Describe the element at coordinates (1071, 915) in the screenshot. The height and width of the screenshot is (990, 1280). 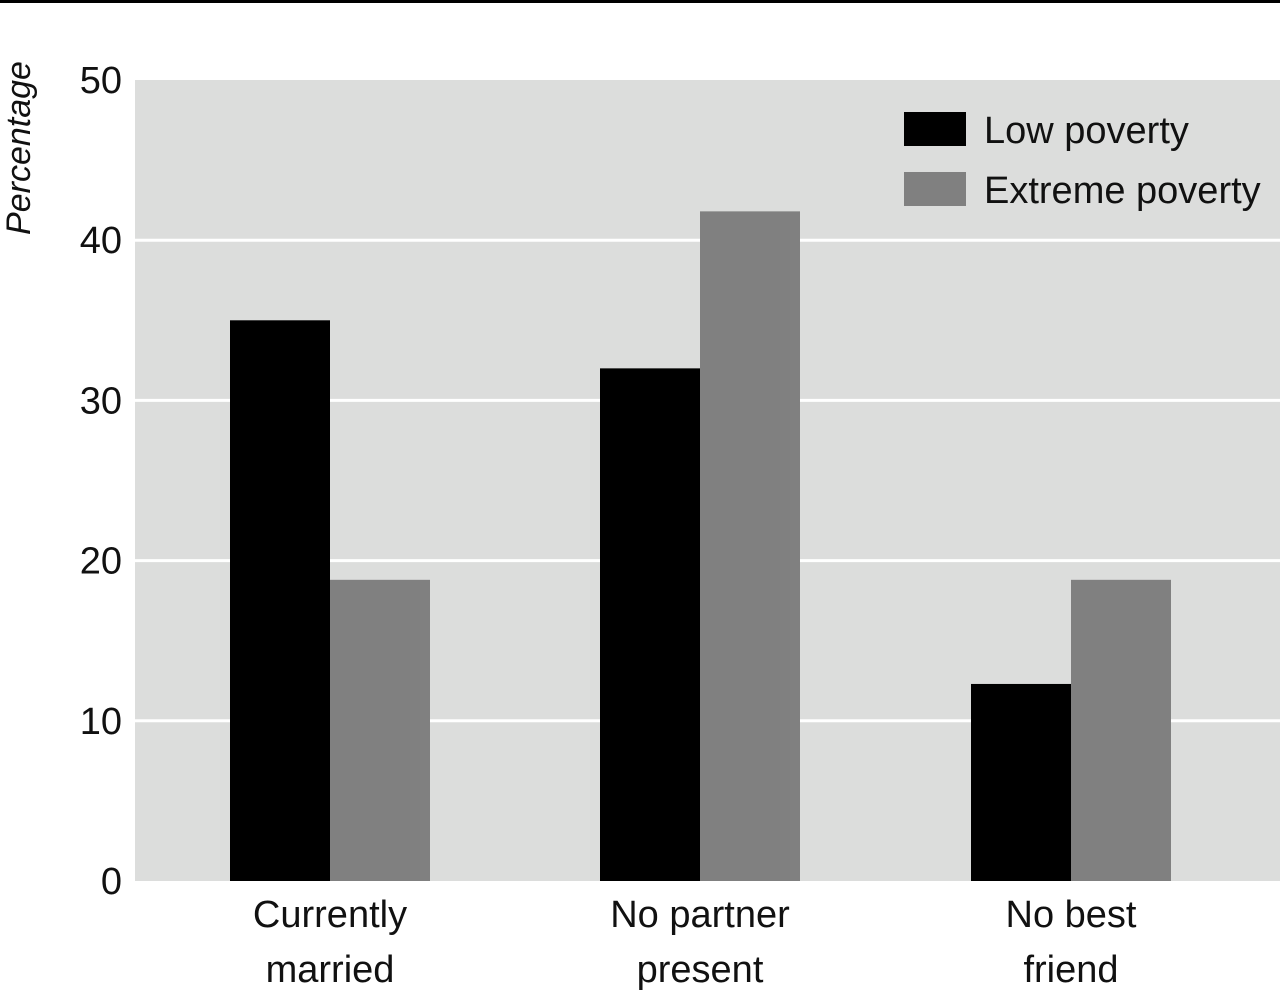
I see `x-category-label-line: No best` at that location.